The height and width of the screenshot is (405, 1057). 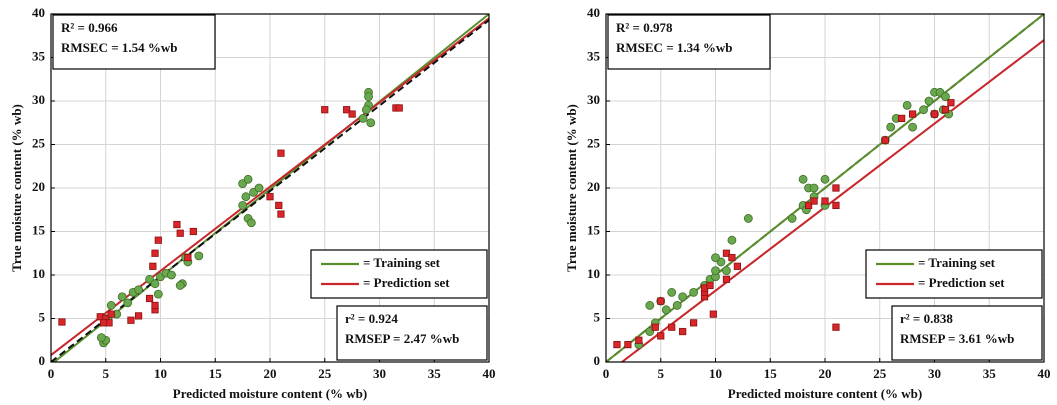 What do you see at coordinates (593, 273) in the screenshot?
I see `y-tick-label: 10` at bounding box center [593, 273].